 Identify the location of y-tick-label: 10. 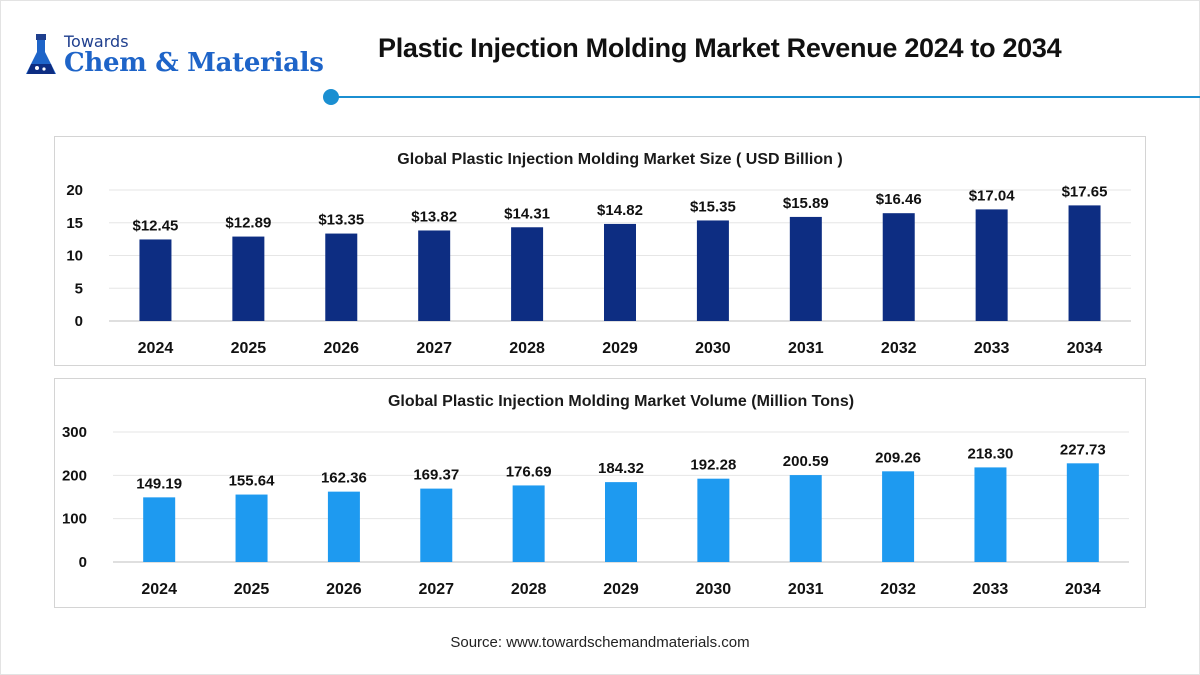
(74, 256).